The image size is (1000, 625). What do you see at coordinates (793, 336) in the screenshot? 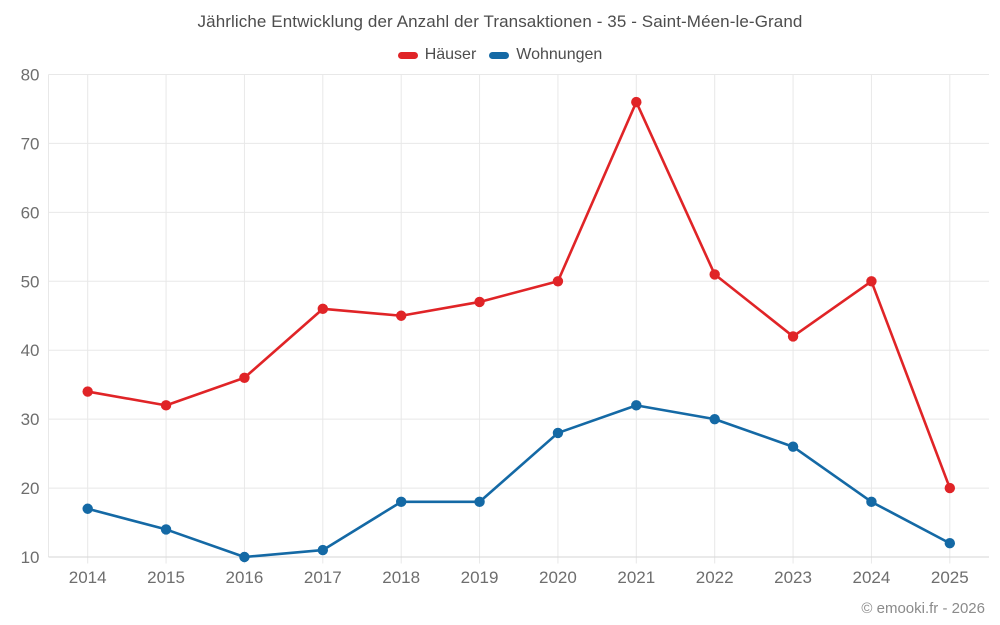
I see `data-point-hauser-2023` at bounding box center [793, 336].